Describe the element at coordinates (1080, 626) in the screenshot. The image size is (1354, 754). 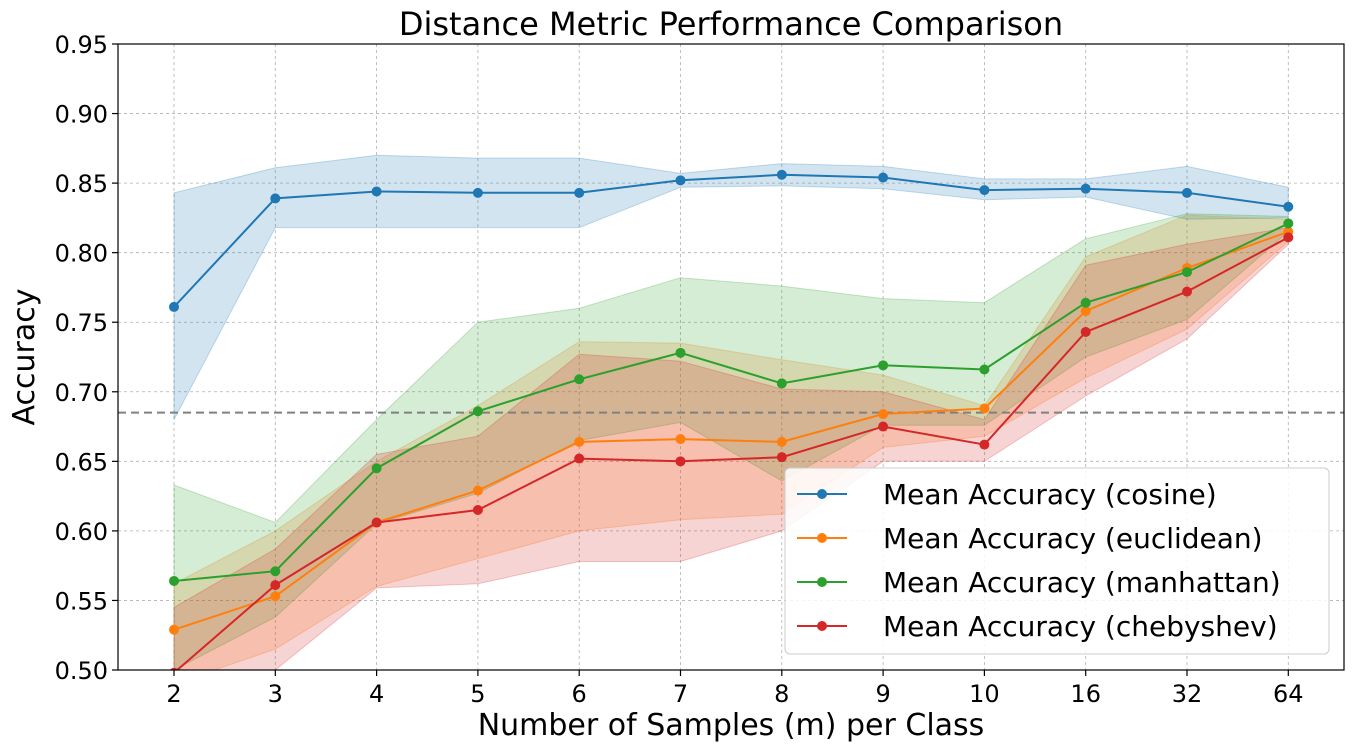
I see `legend-label: Mean Accuracy (chebyshev)` at that location.